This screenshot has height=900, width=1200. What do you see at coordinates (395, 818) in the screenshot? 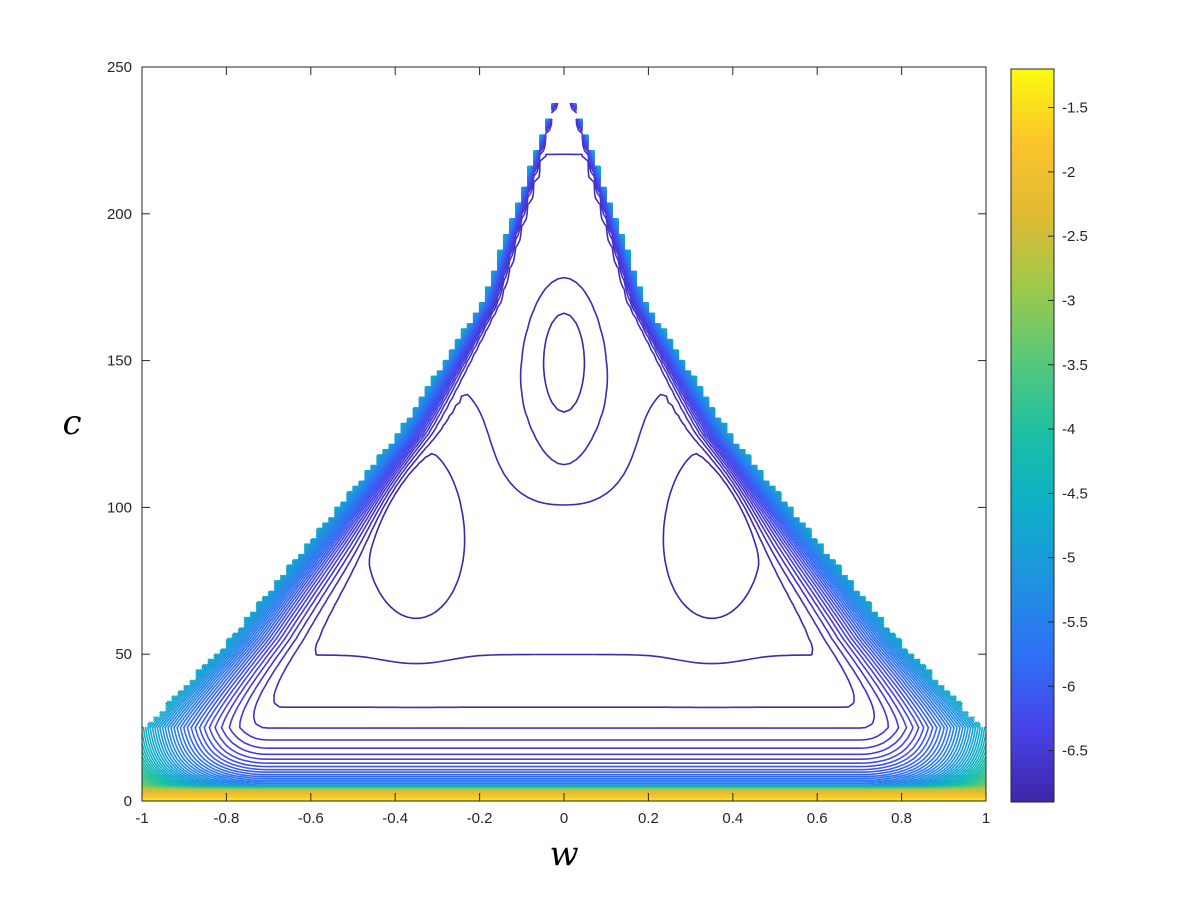
I see `x-tick-label: -0.4` at bounding box center [395, 818].